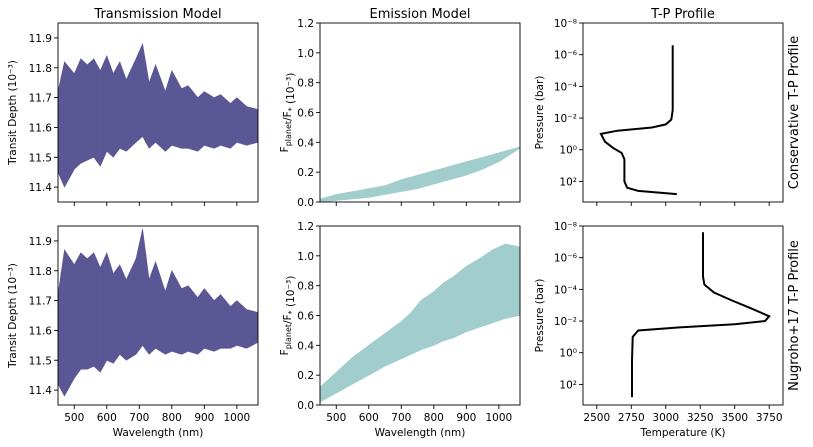  What do you see at coordinates (700, 418) in the screenshot?
I see `x-tick-label: 3250` at bounding box center [700, 418].